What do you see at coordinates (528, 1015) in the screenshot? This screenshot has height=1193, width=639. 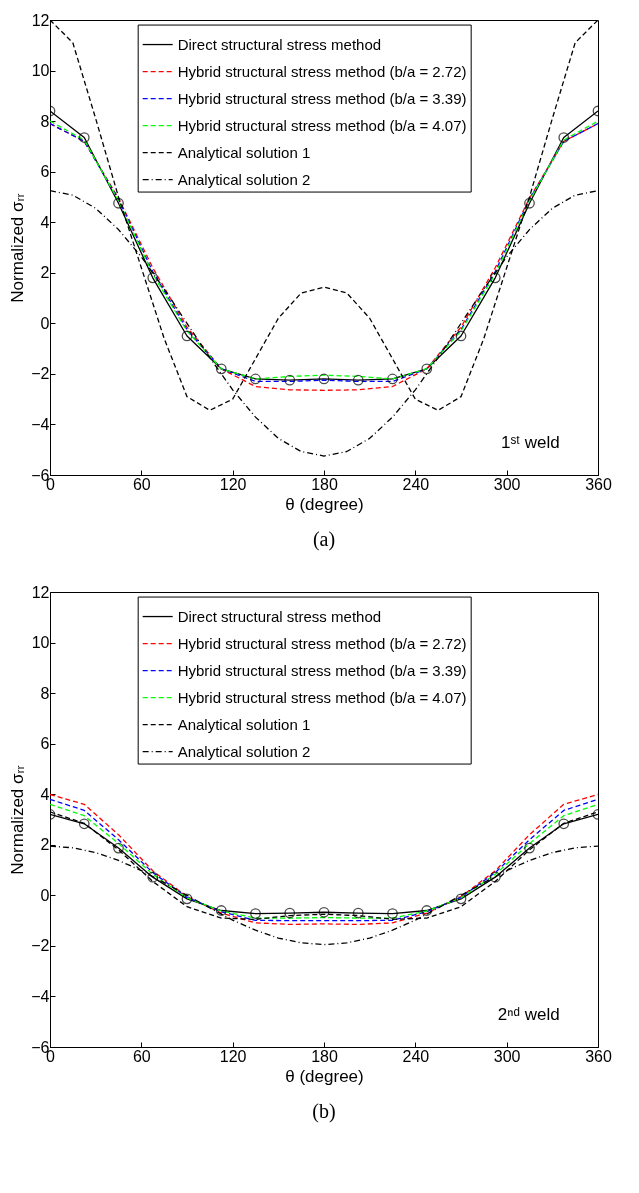 I see `annotation: 2ⁿᵈ weld` at bounding box center [528, 1015].